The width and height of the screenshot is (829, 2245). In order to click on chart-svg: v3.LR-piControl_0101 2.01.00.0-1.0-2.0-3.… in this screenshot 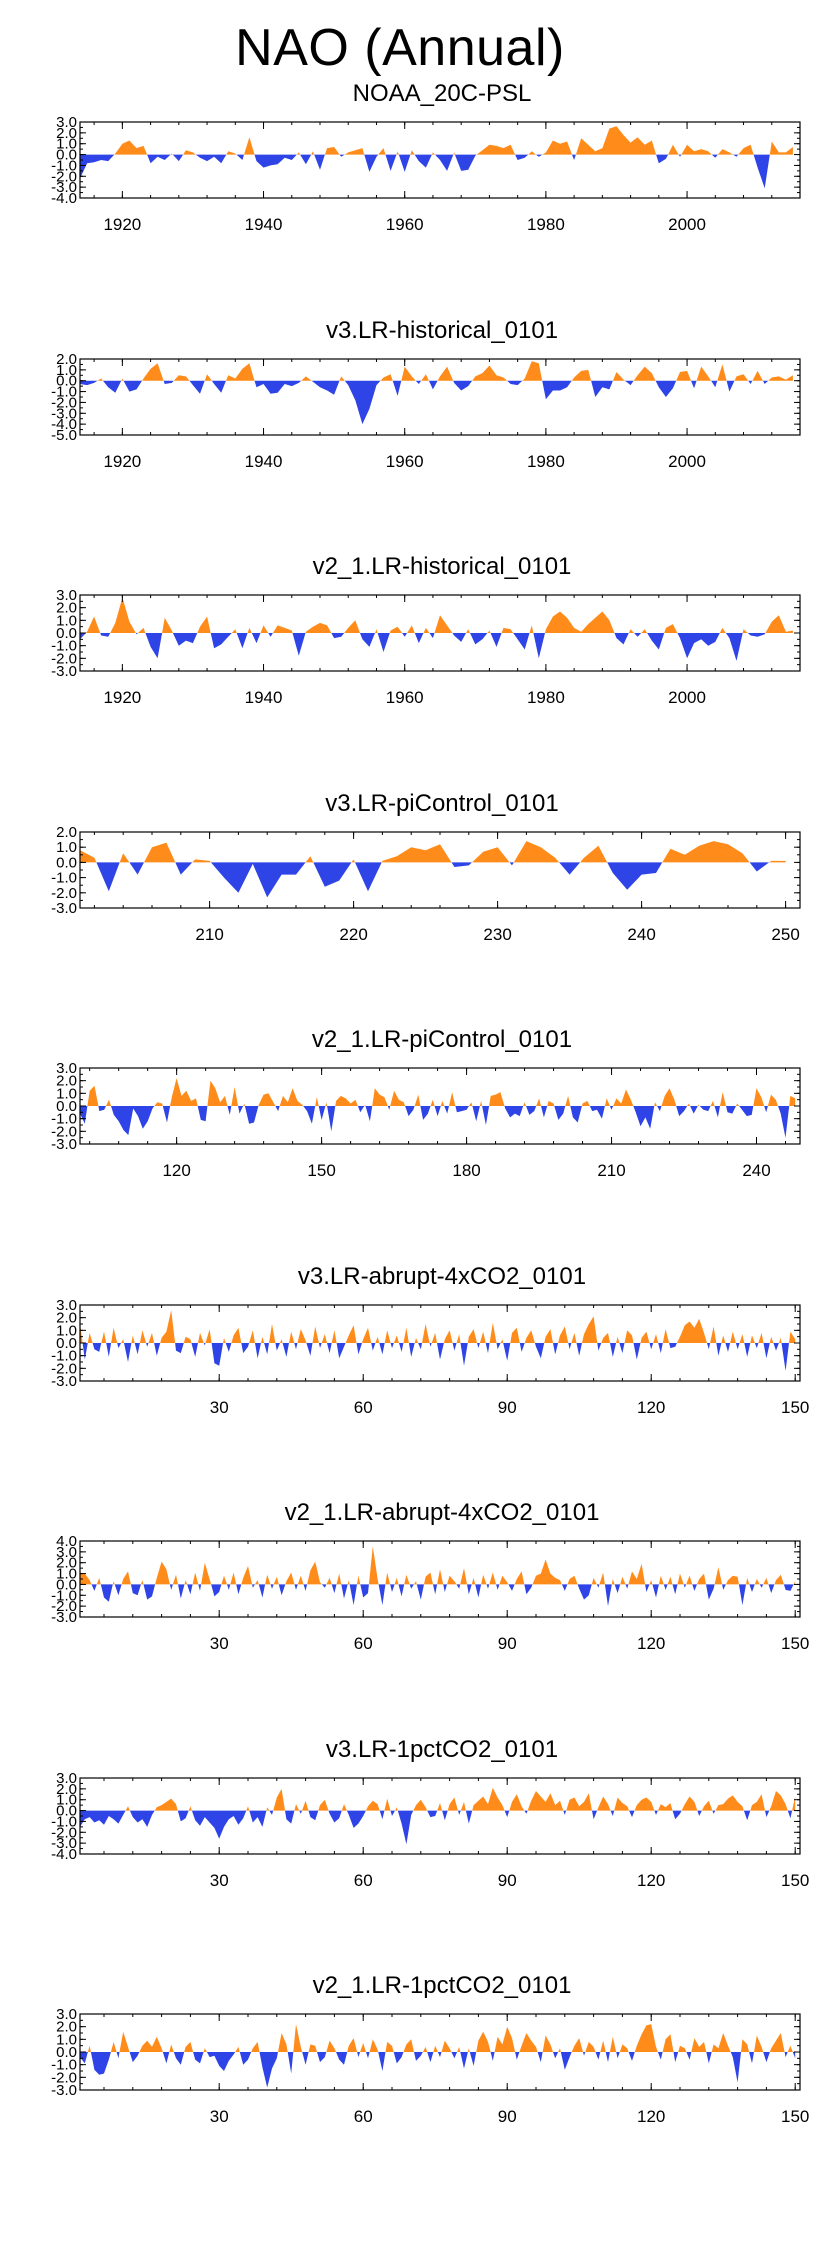, I will do `click(426, 867)`.